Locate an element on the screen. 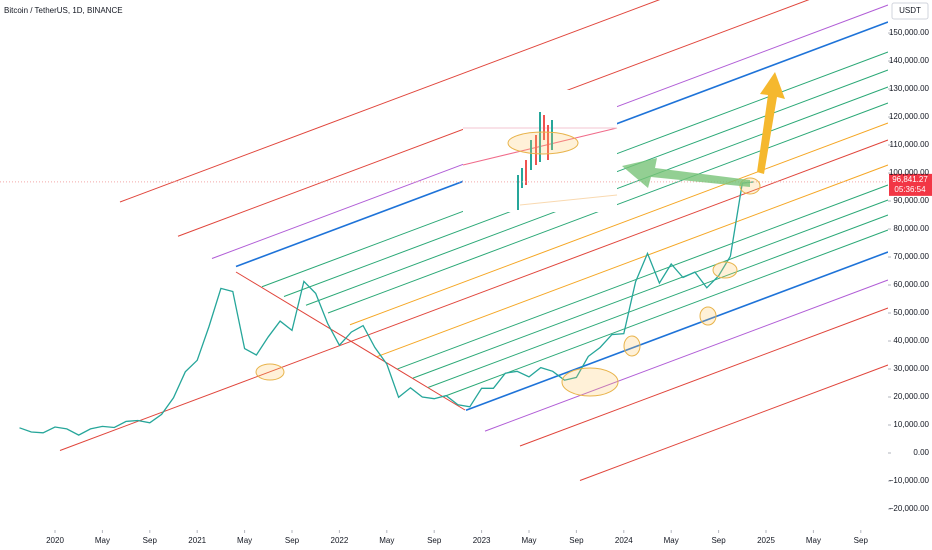  countdown: 05:36:54 is located at coordinates (910, 189).